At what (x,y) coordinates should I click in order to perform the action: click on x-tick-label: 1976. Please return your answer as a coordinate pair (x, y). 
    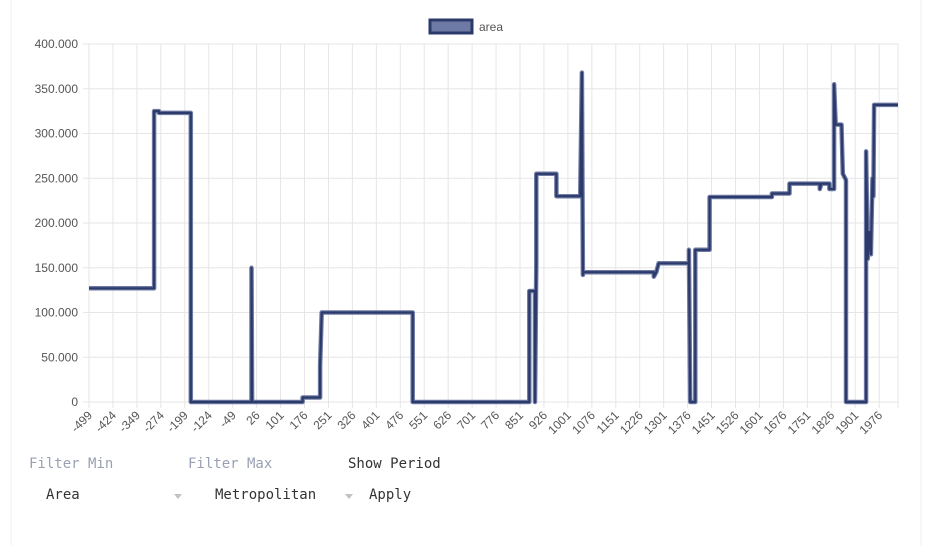
    Looking at the image, I should click on (871, 422).